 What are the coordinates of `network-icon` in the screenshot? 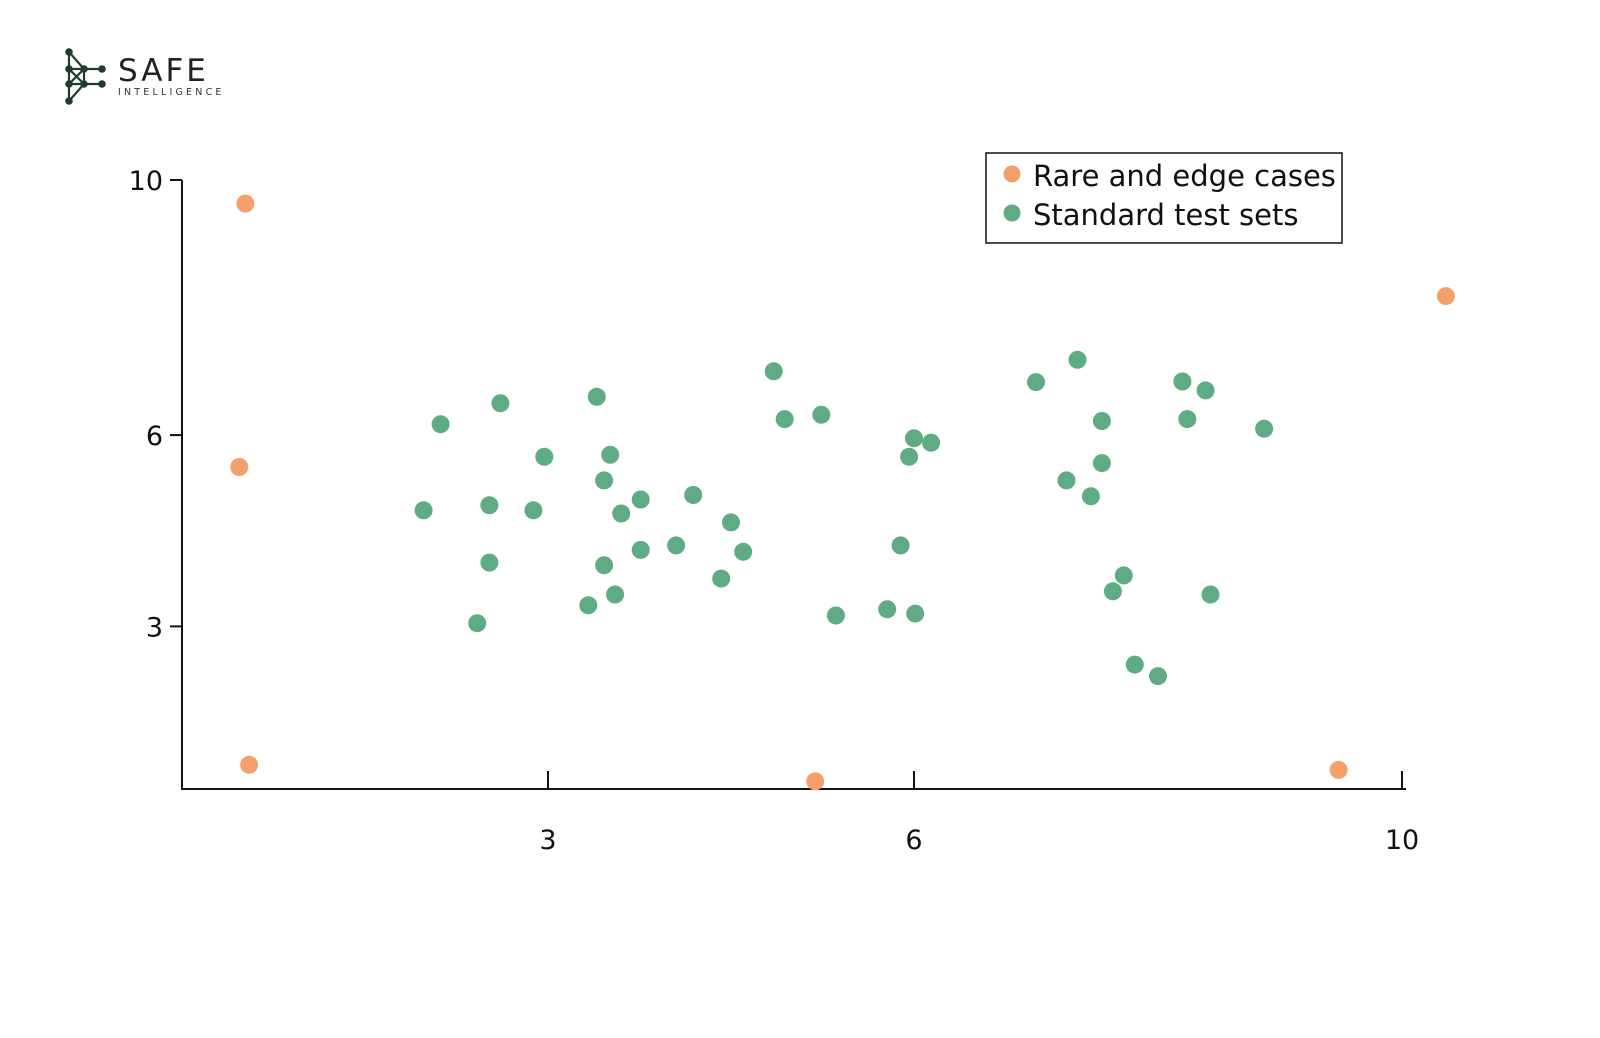 It's located at (85, 76).